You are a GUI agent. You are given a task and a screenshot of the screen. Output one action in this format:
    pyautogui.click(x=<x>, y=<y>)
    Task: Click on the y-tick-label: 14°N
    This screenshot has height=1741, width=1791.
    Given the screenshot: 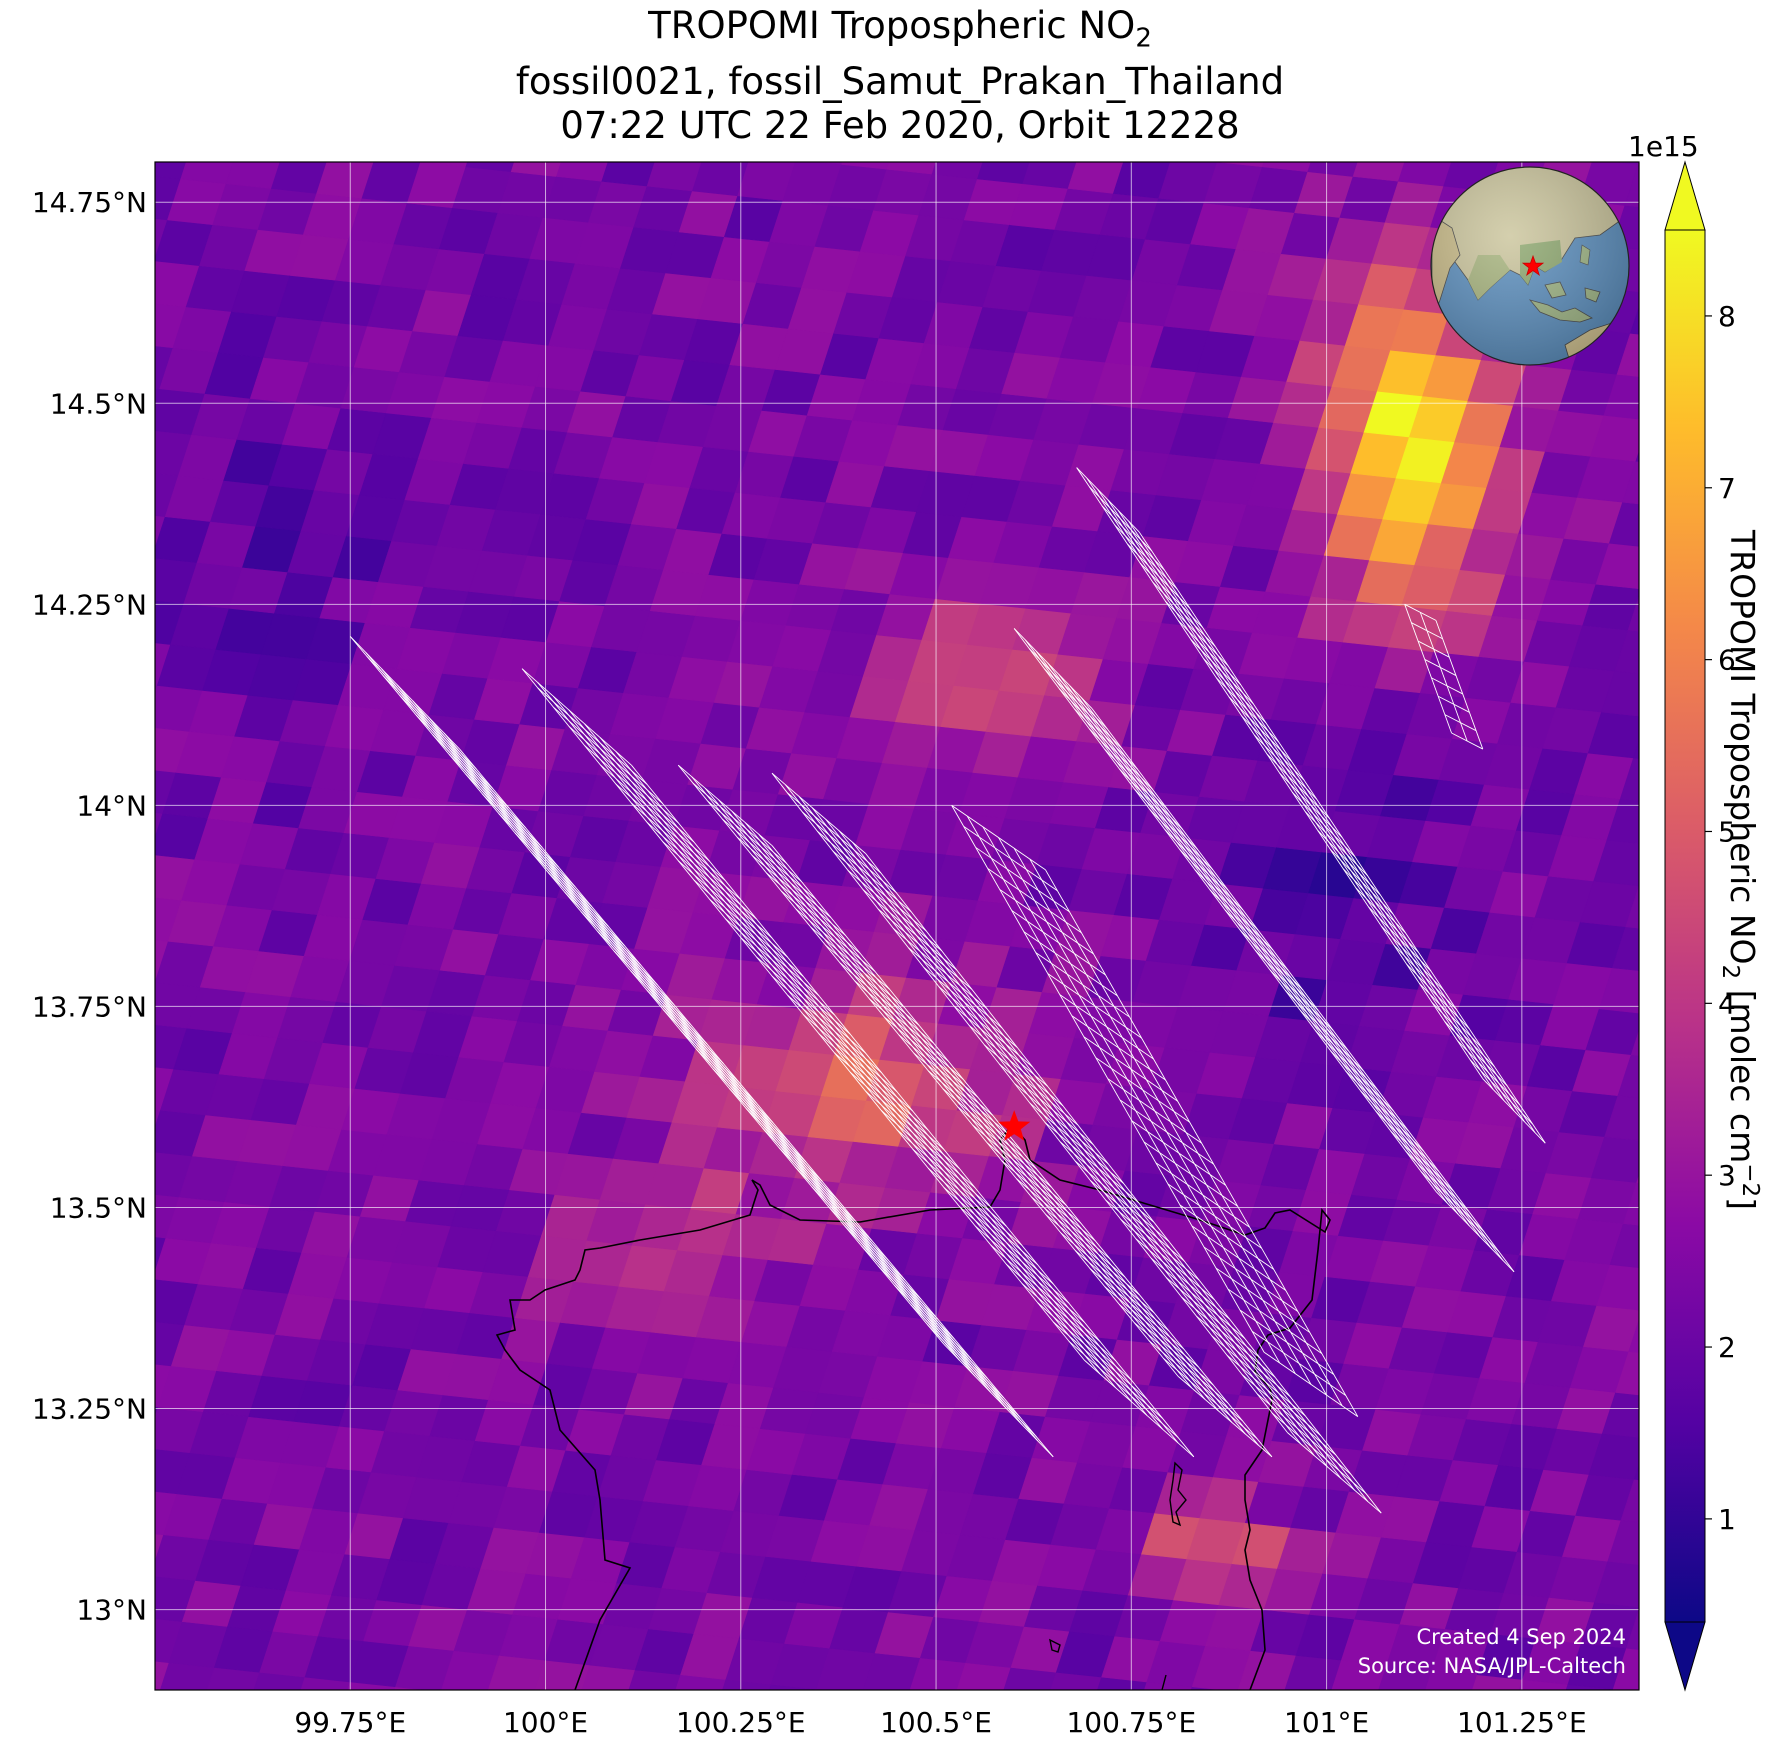 What is the action you would take?
    pyautogui.click(x=111, y=805)
    